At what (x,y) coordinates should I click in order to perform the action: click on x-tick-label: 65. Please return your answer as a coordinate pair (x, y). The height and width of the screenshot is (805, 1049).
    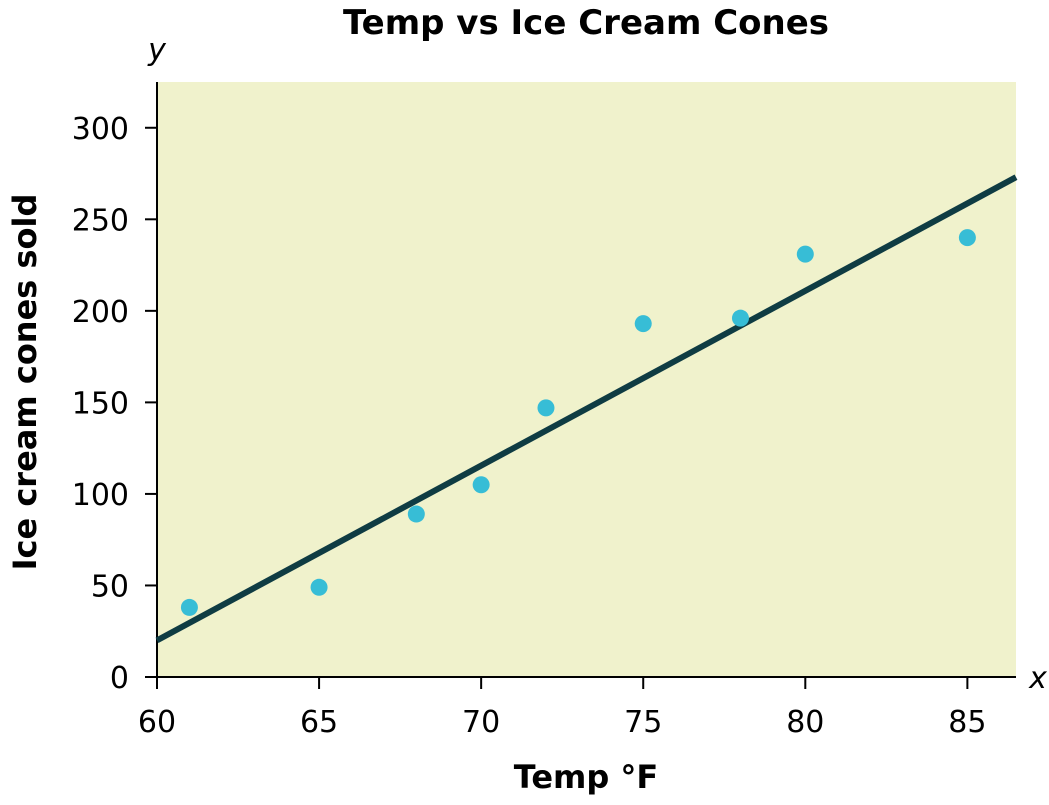
    Looking at the image, I should click on (319, 722).